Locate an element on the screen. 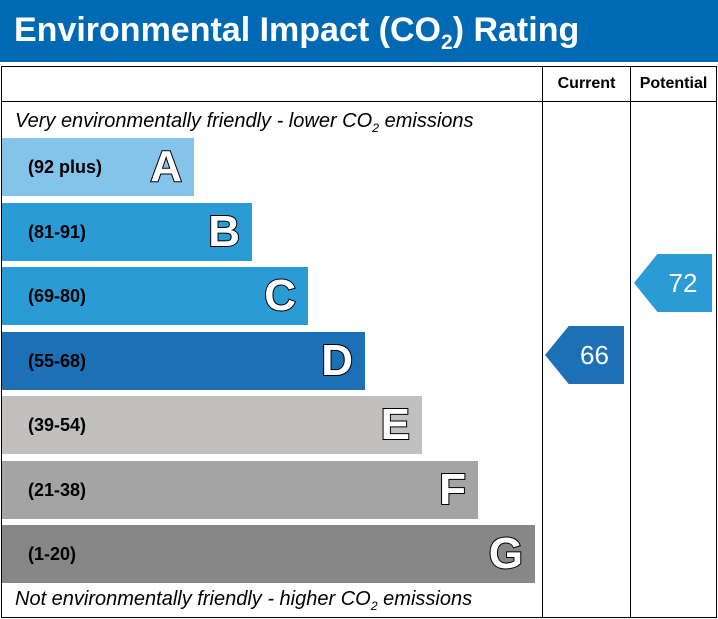 The image size is (718, 619). band-letter: F is located at coordinates (452, 489).